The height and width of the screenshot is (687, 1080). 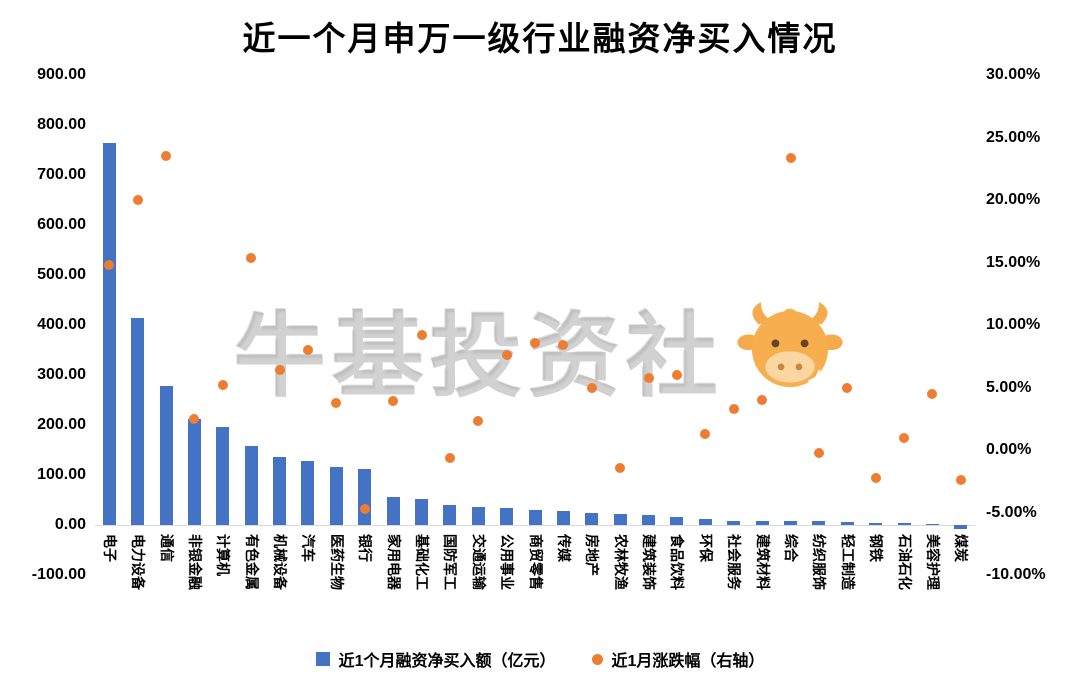 What do you see at coordinates (393, 562) in the screenshot?
I see `x-axis-label: 家用电器` at bounding box center [393, 562].